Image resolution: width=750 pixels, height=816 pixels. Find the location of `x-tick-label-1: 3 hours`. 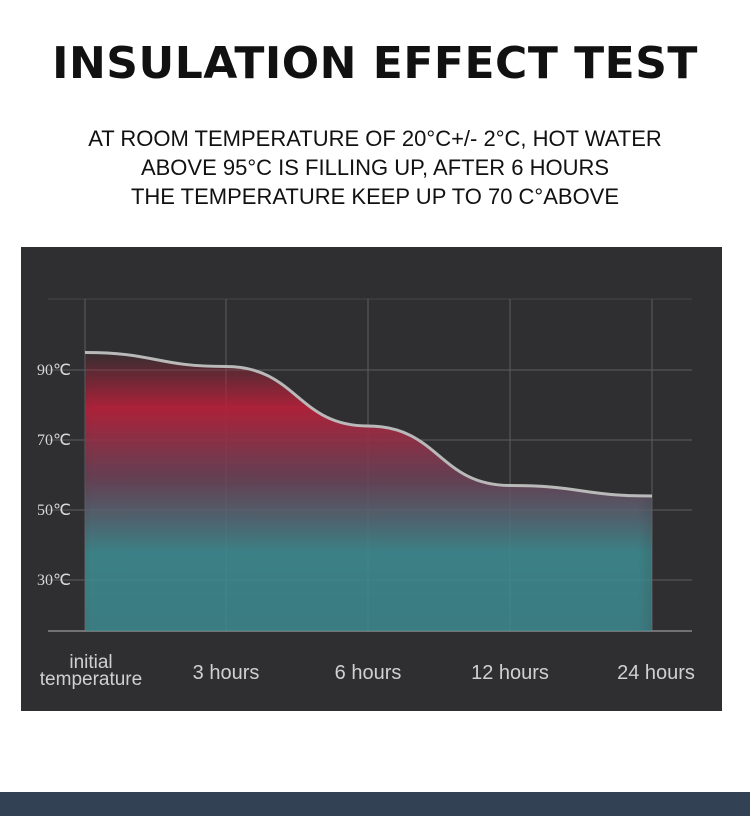

x-tick-label-1: 3 hours is located at coordinates (226, 673).